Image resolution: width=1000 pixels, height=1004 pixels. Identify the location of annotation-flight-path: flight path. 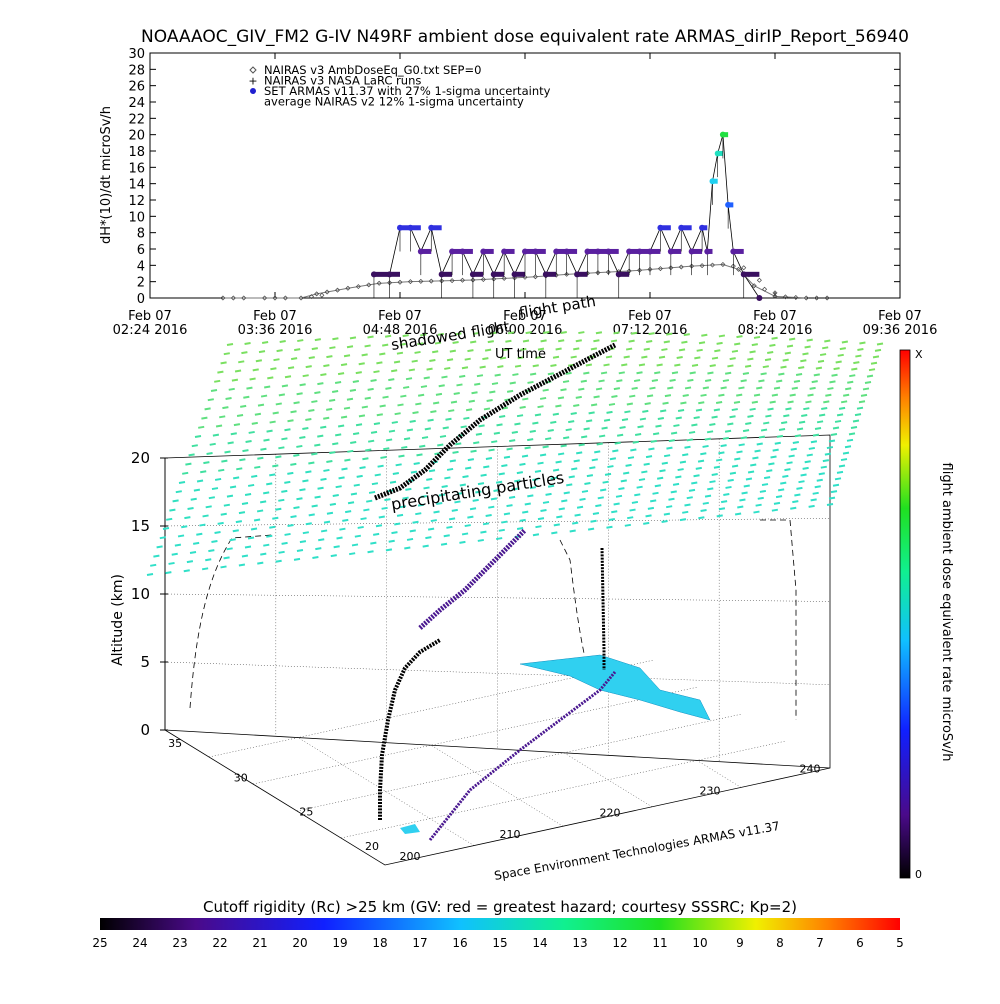
(557, 307).